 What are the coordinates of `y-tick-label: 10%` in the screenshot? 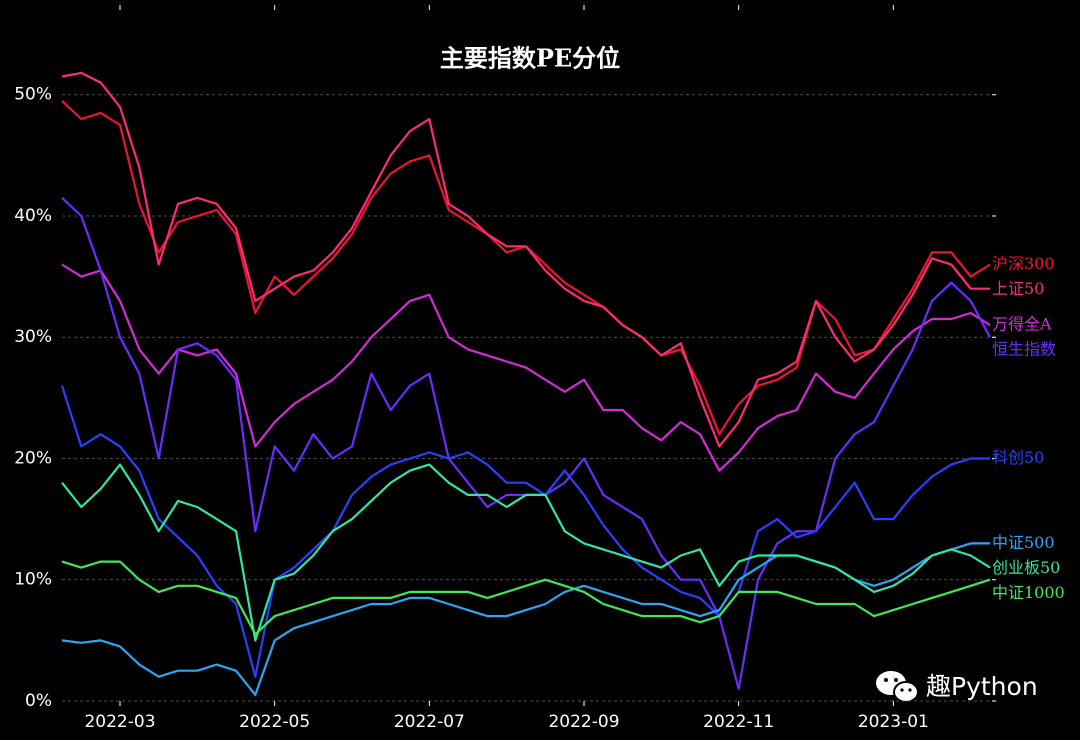 It's located at (33, 580).